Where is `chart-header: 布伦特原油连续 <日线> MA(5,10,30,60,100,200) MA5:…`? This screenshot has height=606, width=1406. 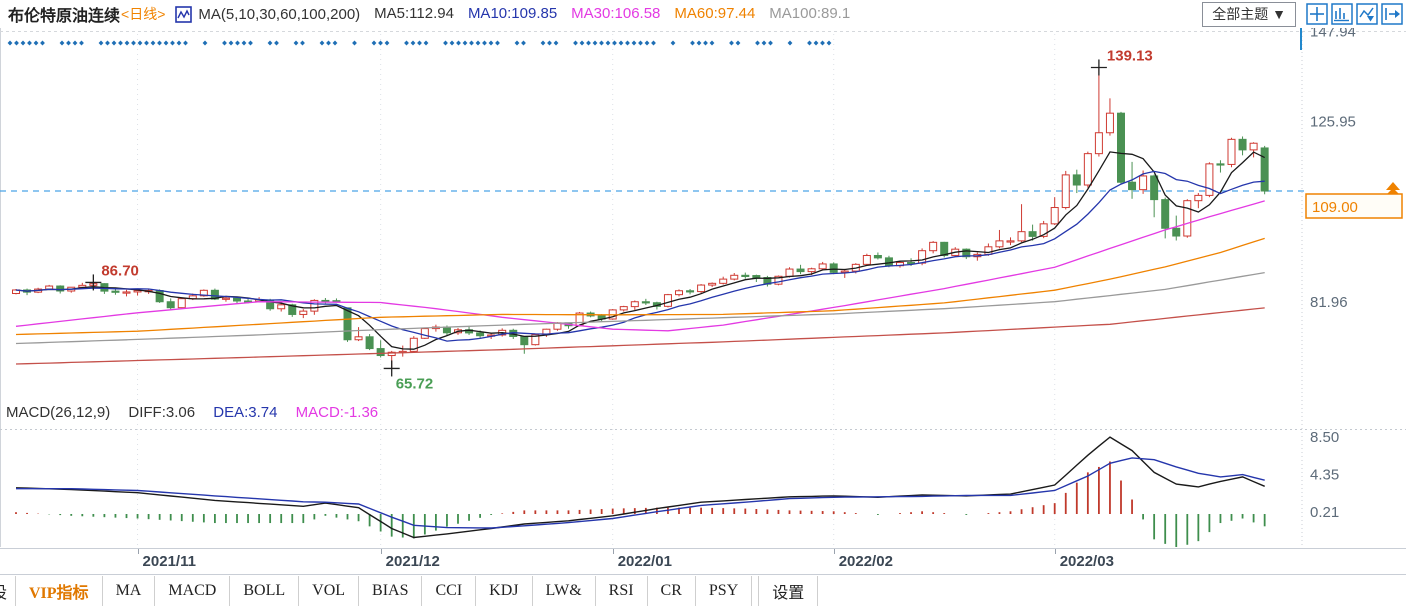
chart-header: 布伦特原油连续 <日线> MA(5,10,30,60,100,200) MA5:… is located at coordinates (703, 14).